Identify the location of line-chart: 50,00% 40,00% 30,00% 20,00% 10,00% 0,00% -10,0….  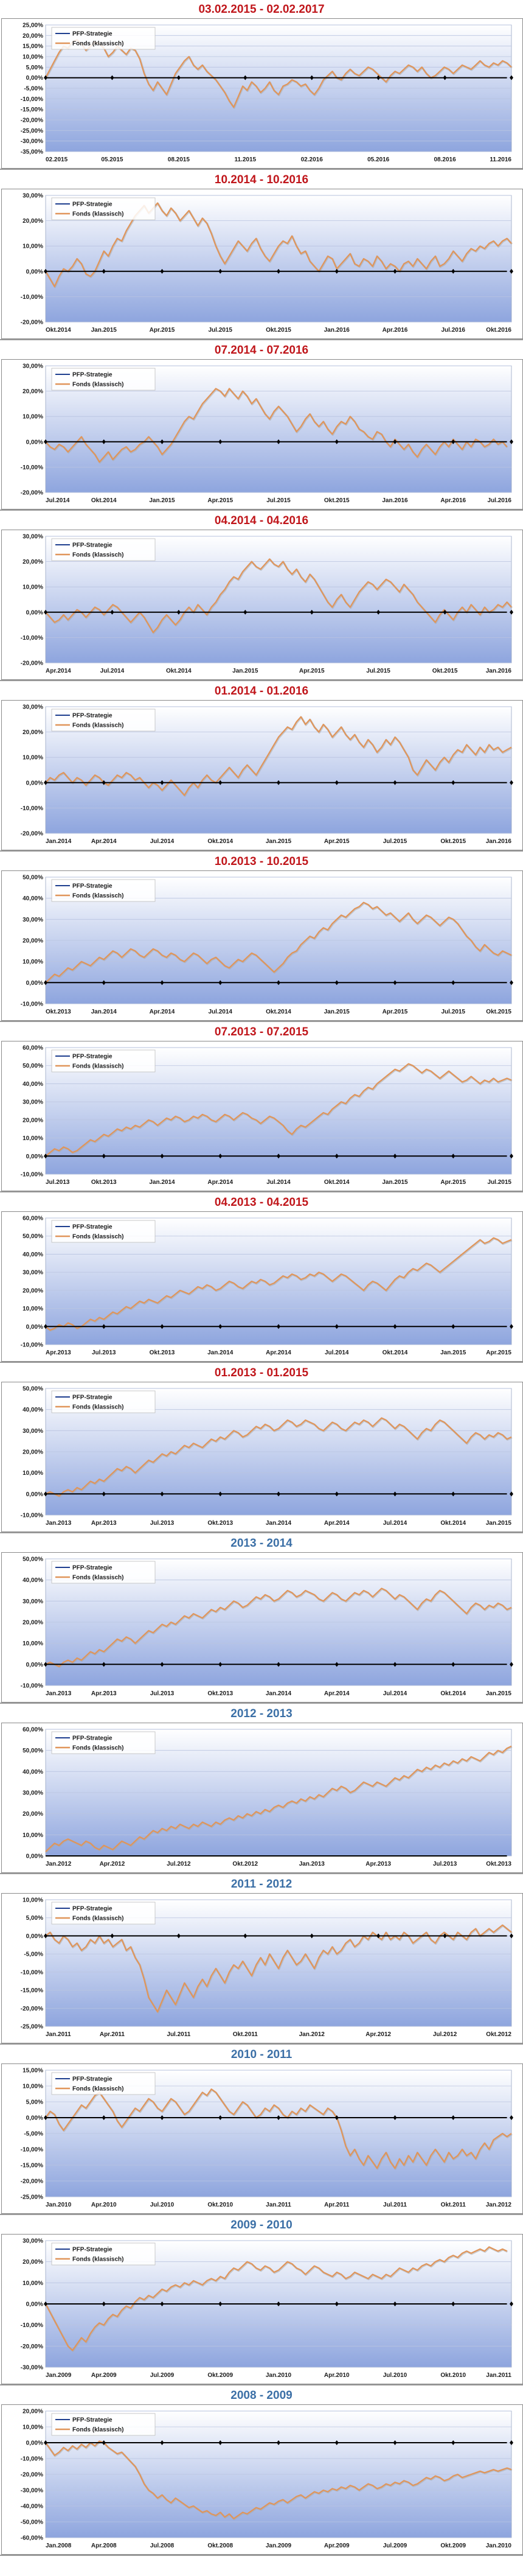
(267, 1626).